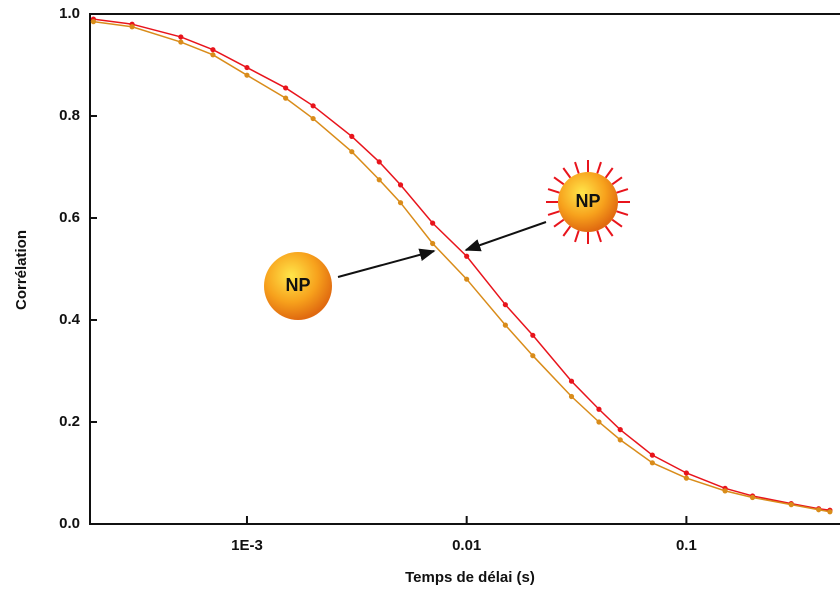 The image size is (840, 590). Describe the element at coordinates (69, 421) in the screenshot. I see `y-tick-label: 0.2` at that location.